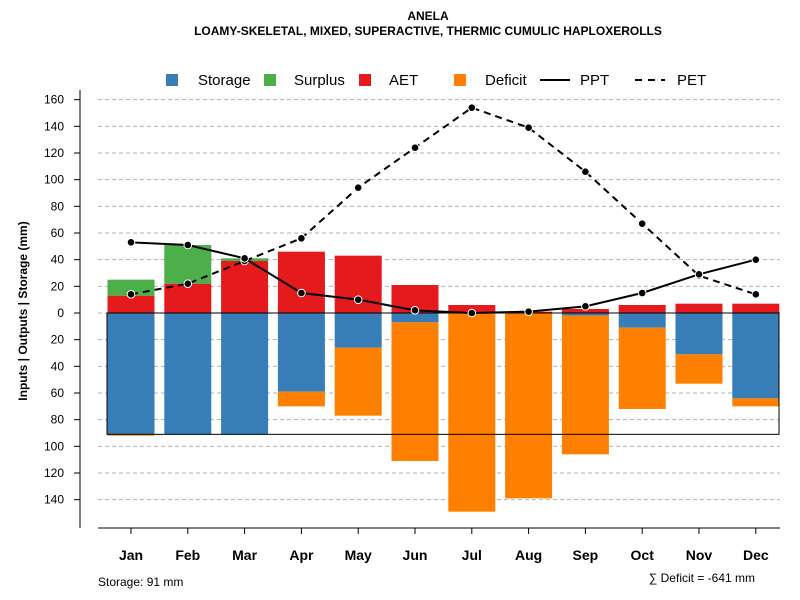 The width and height of the screenshot is (800, 600). I want to click on x-tick-label-may: May, so click(358, 555).